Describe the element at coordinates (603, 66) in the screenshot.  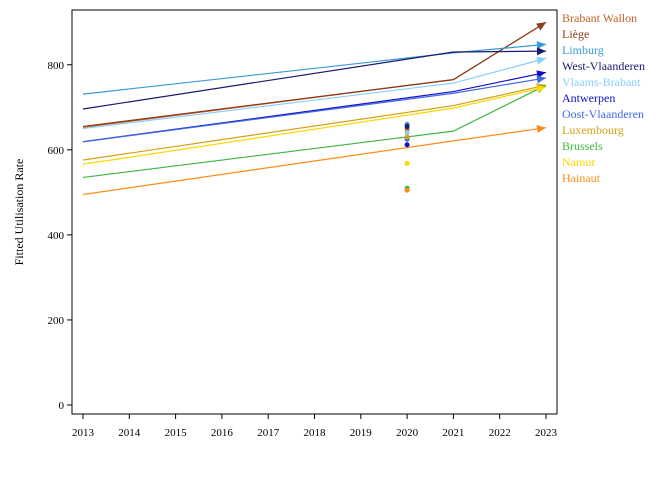
I see `legend-entry: West-Vlaanderen` at that location.